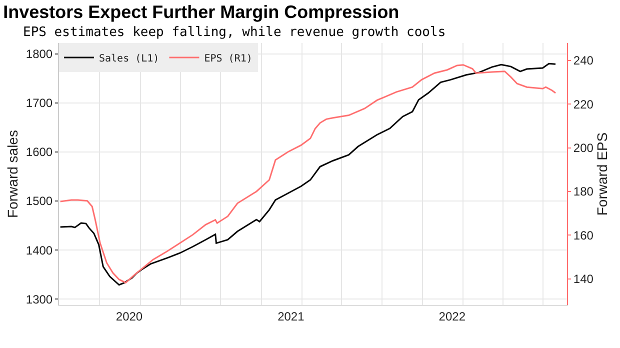 Image resolution: width=620 pixels, height=348 pixels. I want to click on y2-tick-label: 240, so click(583, 61).